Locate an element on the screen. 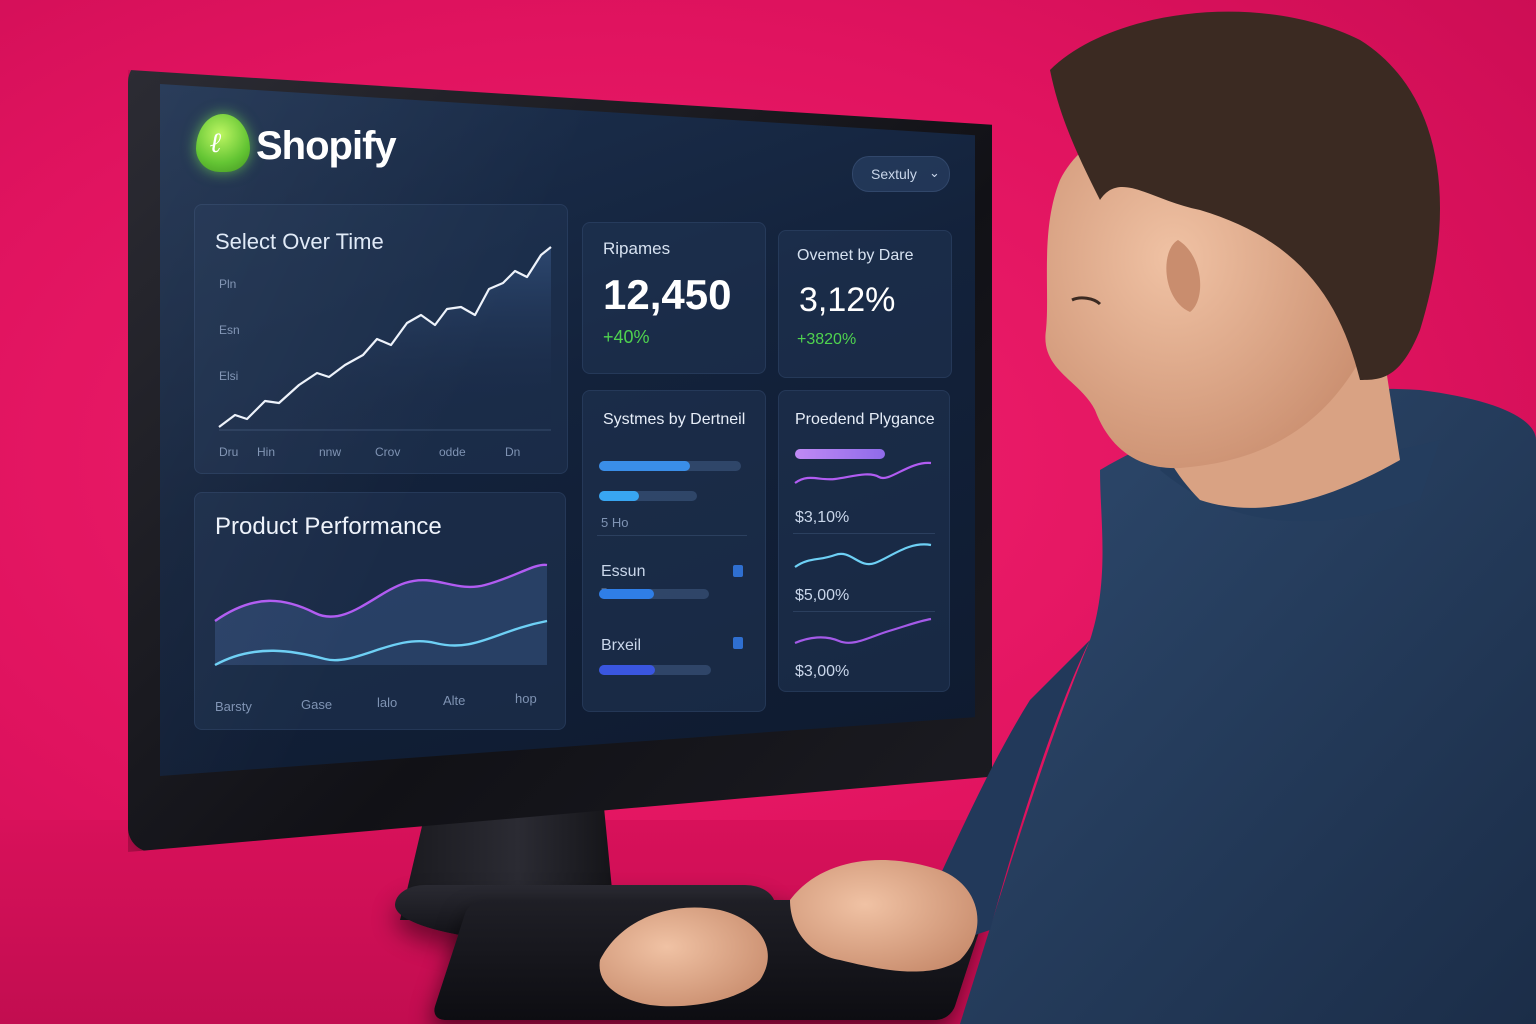 The image size is (1536, 1024). kpi-label: Ovemet by Dare is located at coordinates (855, 255).